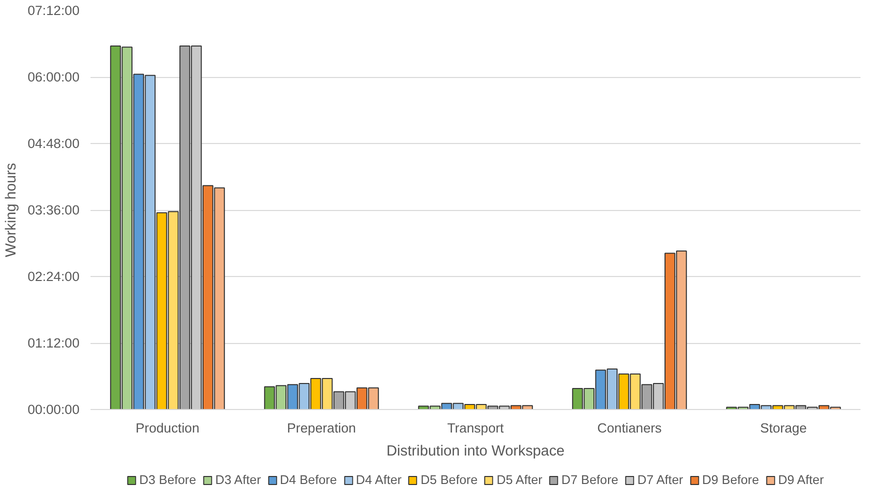  I want to click on y-tick-label: 03:36:00, so click(54, 210).